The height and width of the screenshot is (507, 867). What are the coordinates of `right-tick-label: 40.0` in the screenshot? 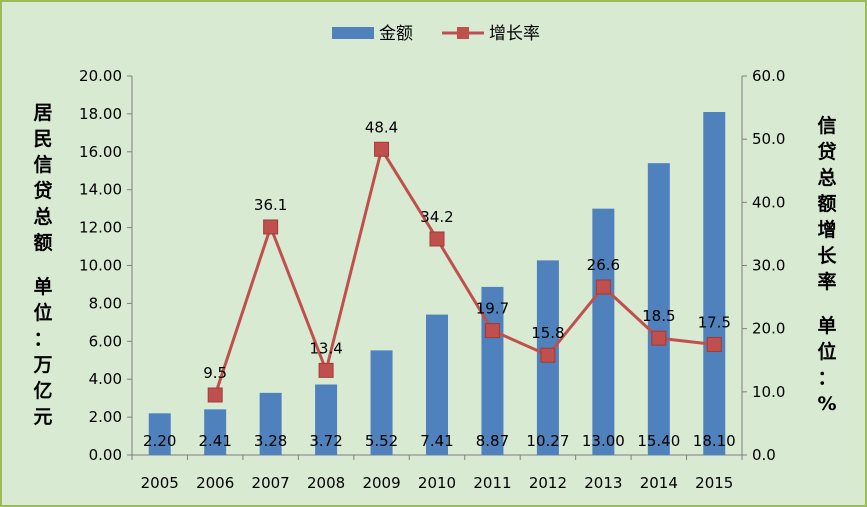 It's located at (768, 202).